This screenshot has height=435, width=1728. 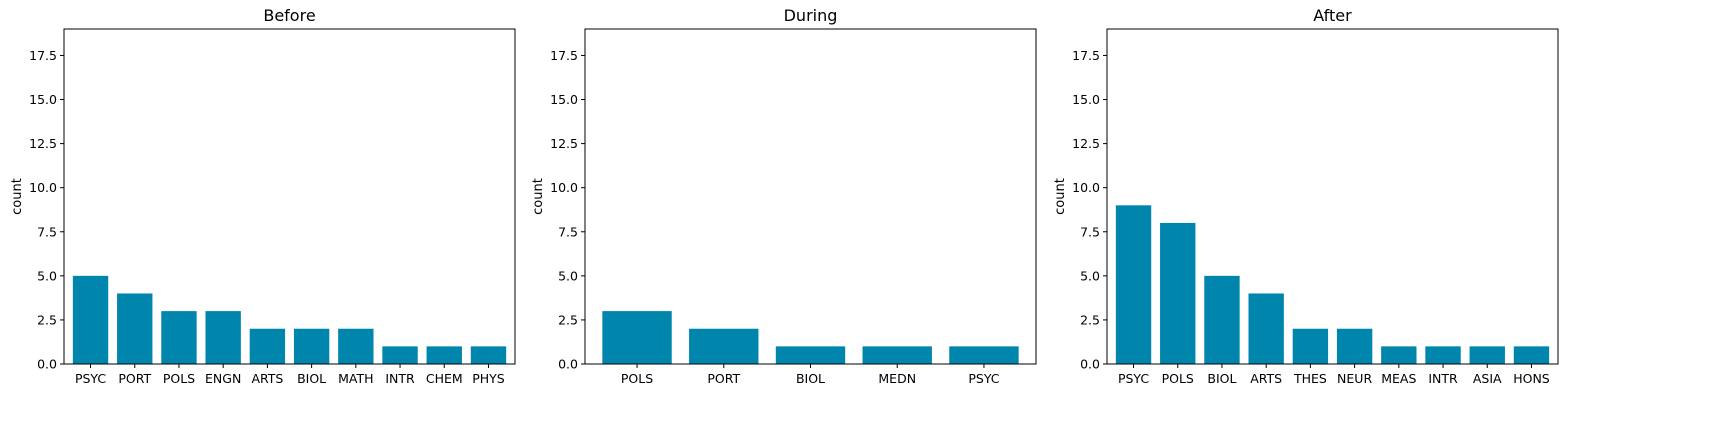 What do you see at coordinates (1354, 346) in the screenshot?
I see `bar-neur` at bounding box center [1354, 346].